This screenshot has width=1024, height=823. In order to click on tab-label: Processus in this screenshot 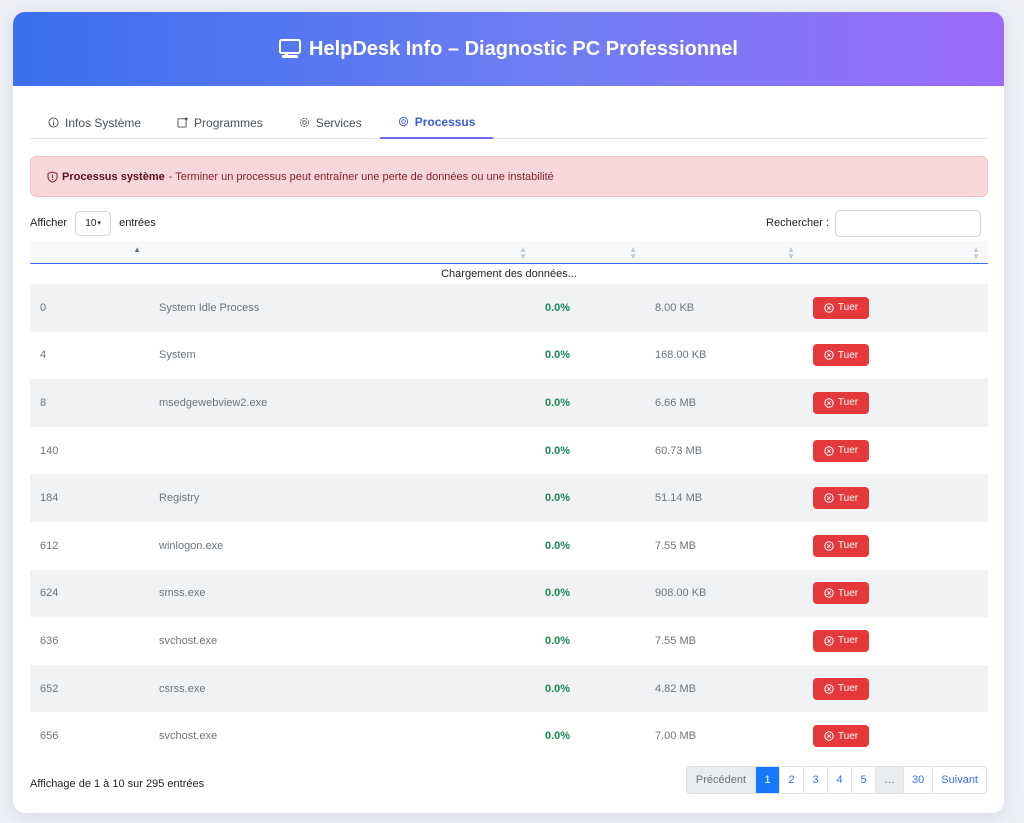, I will do `click(445, 121)`.